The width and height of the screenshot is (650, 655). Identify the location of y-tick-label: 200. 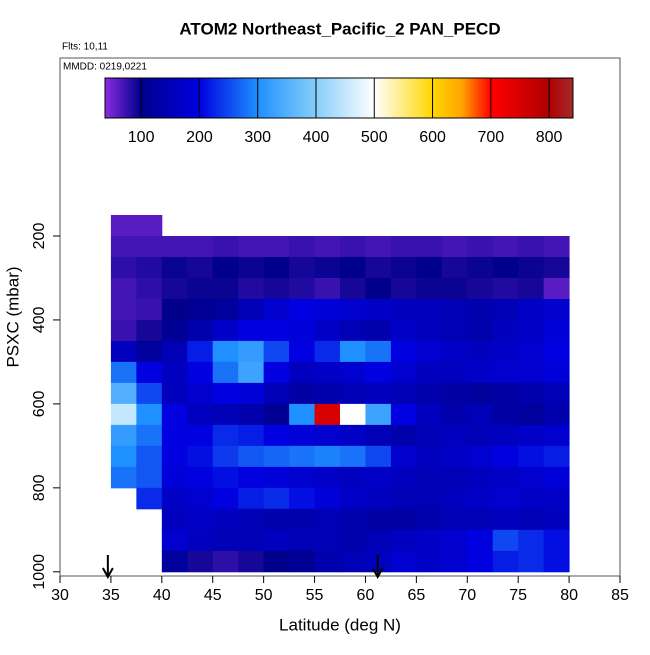
(39, 236).